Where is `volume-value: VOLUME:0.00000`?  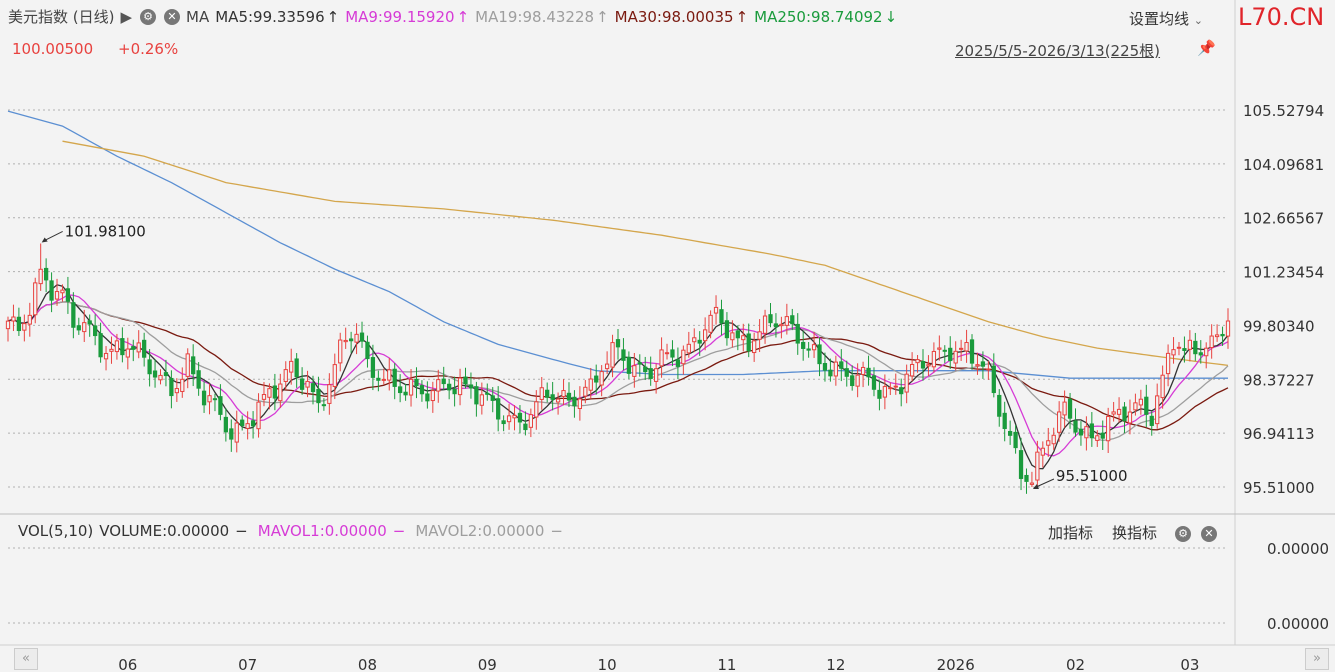
volume-value: VOLUME:0.00000 is located at coordinates (164, 531).